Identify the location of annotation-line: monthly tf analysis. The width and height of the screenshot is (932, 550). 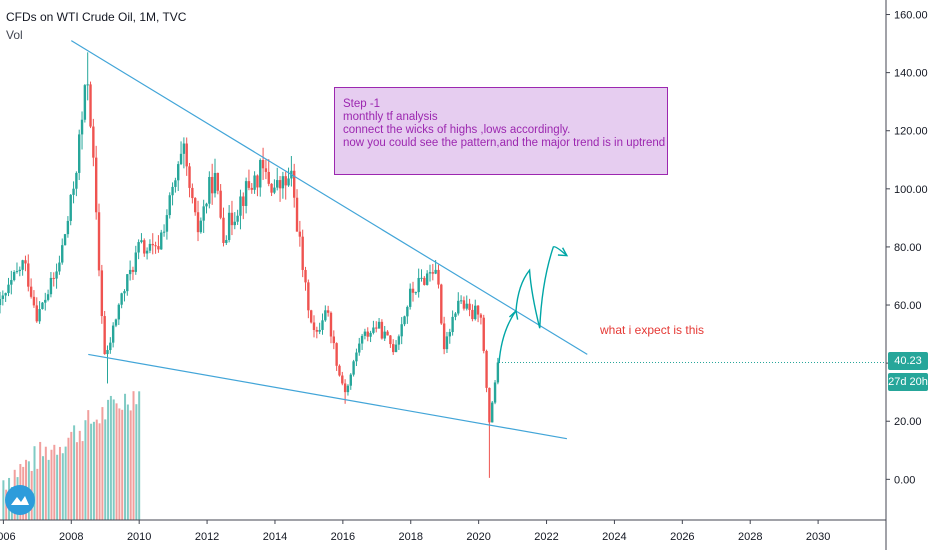
(390, 117).